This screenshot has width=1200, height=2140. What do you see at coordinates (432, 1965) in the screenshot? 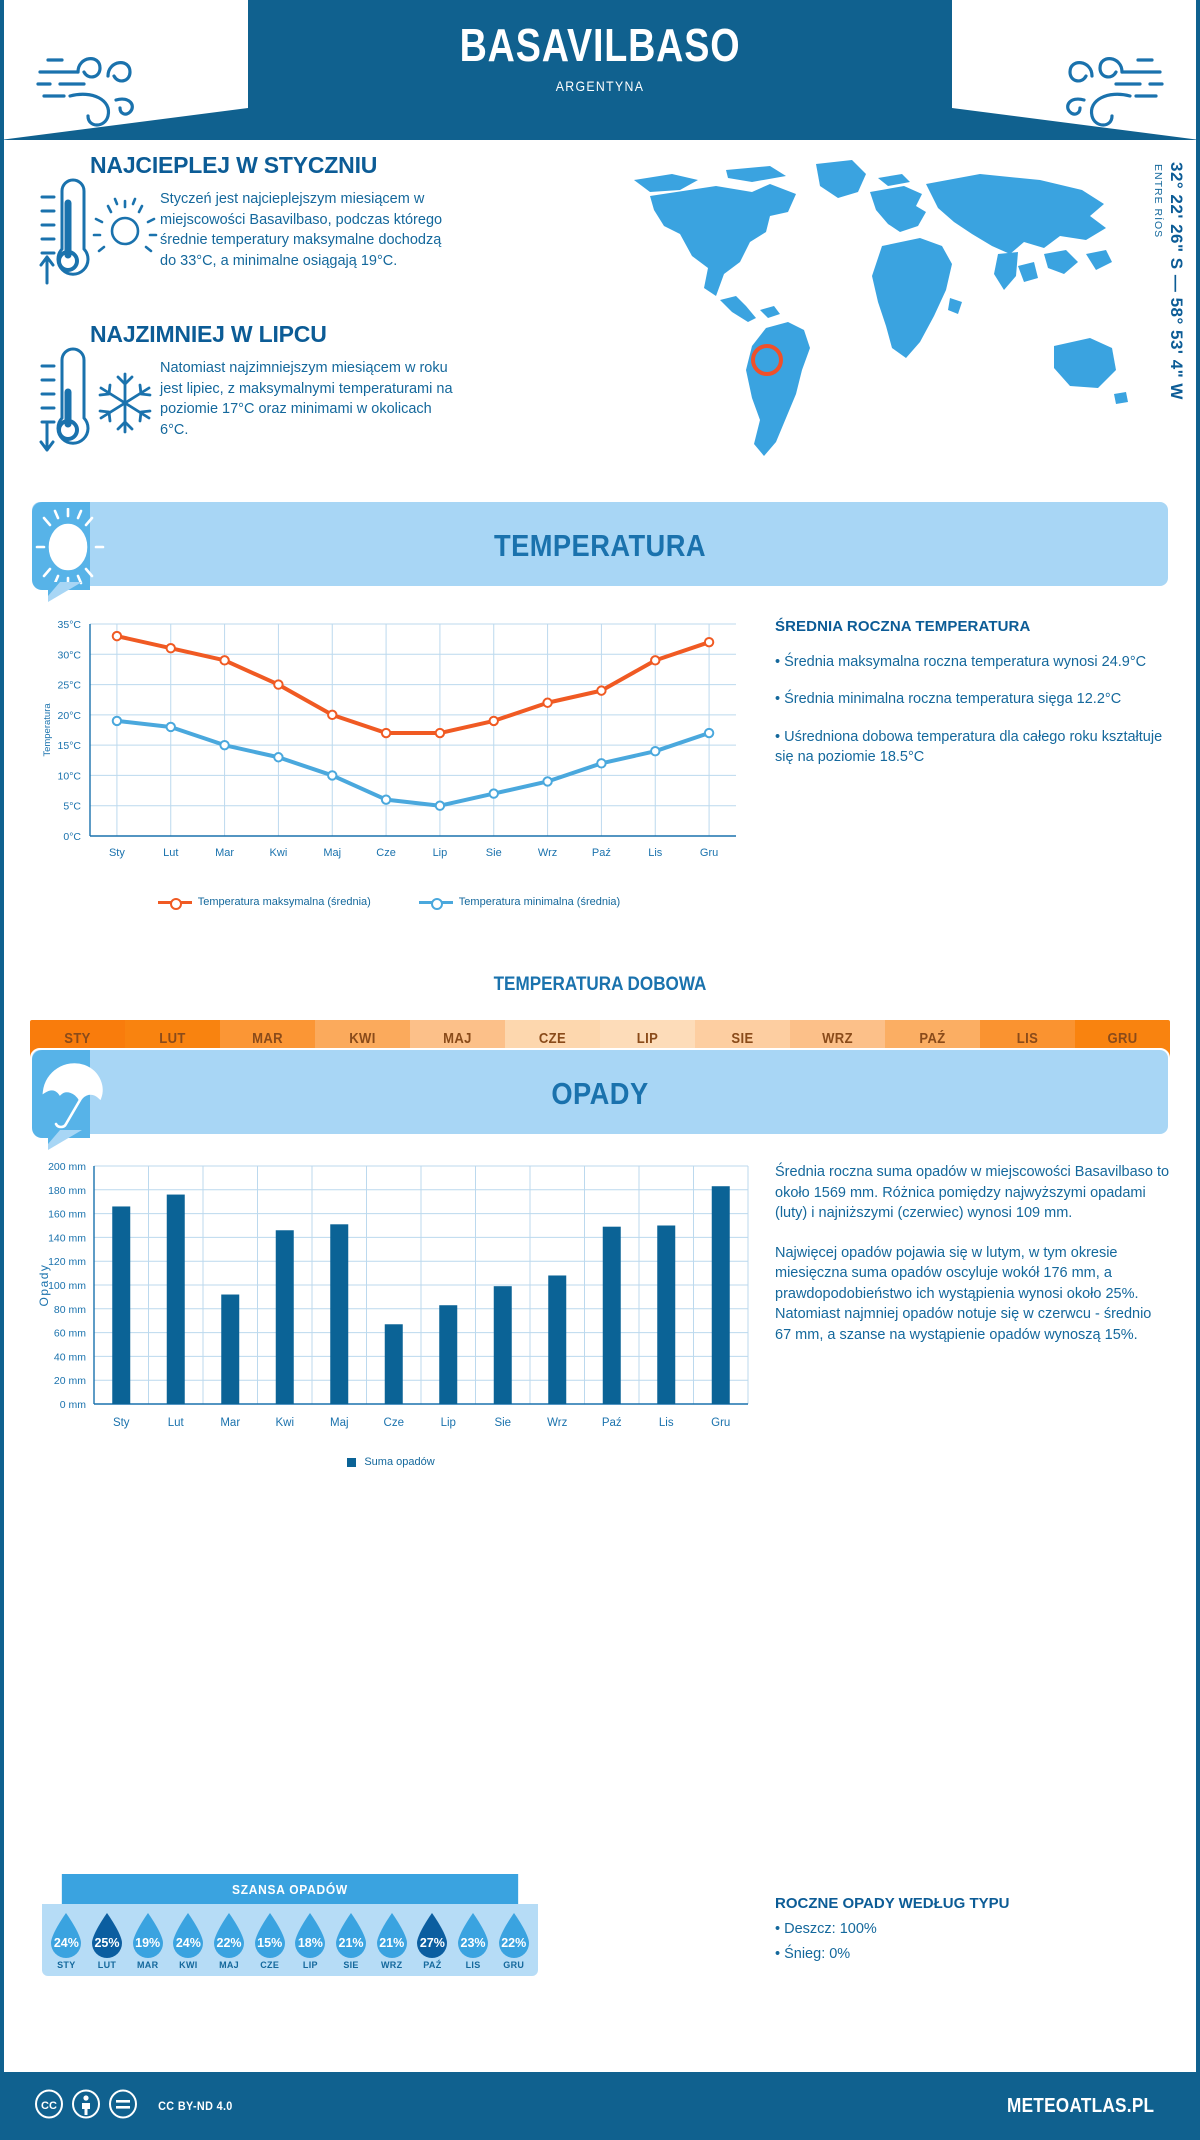
I see `precip-chance-month: PAŹ` at bounding box center [432, 1965].